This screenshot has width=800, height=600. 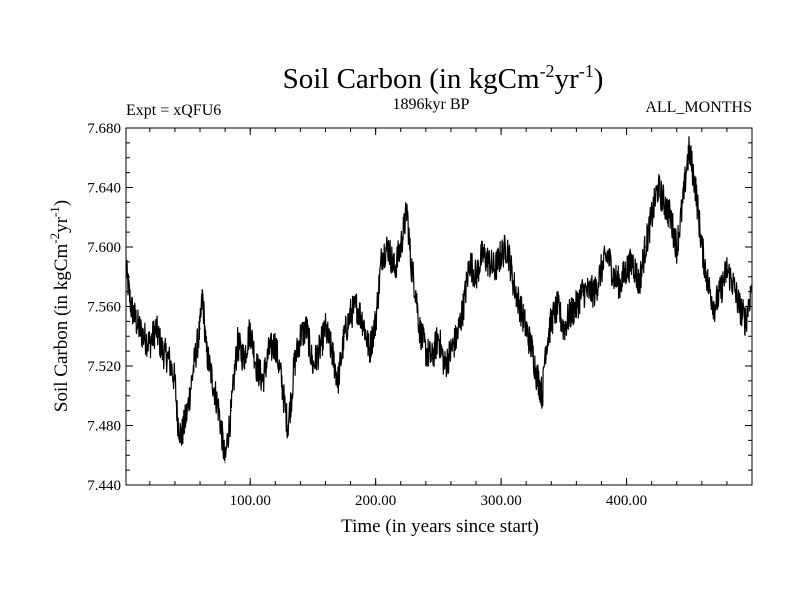 What do you see at coordinates (61, 224) in the screenshot?
I see `y-axis-title-mid: yr` at bounding box center [61, 224].